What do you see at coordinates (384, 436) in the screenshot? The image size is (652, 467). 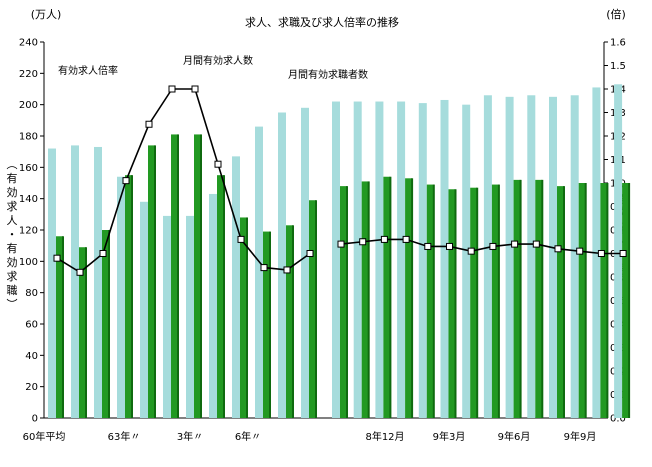 I see `x-tick-label: 8年12月` at bounding box center [384, 436].